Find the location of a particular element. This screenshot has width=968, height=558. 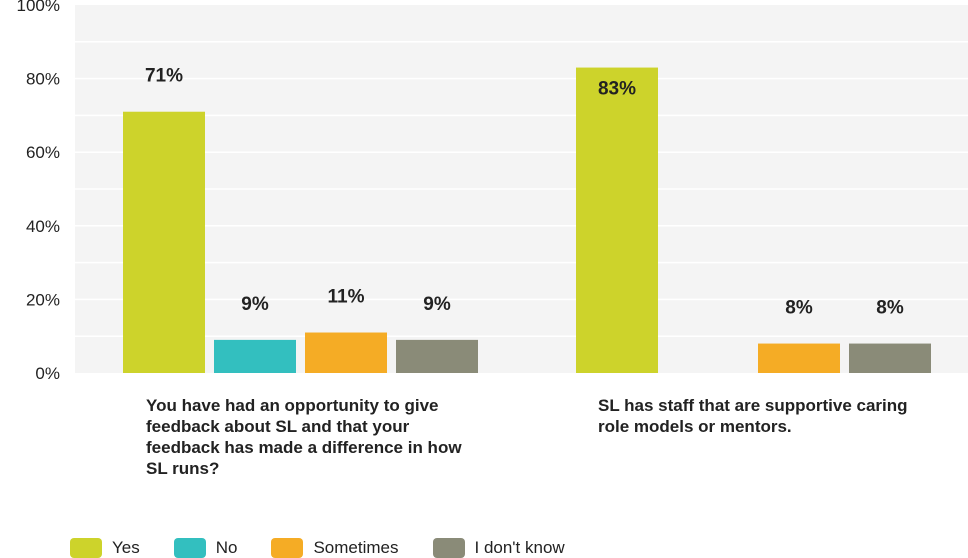

legend-label-no: No is located at coordinates (226, 547).